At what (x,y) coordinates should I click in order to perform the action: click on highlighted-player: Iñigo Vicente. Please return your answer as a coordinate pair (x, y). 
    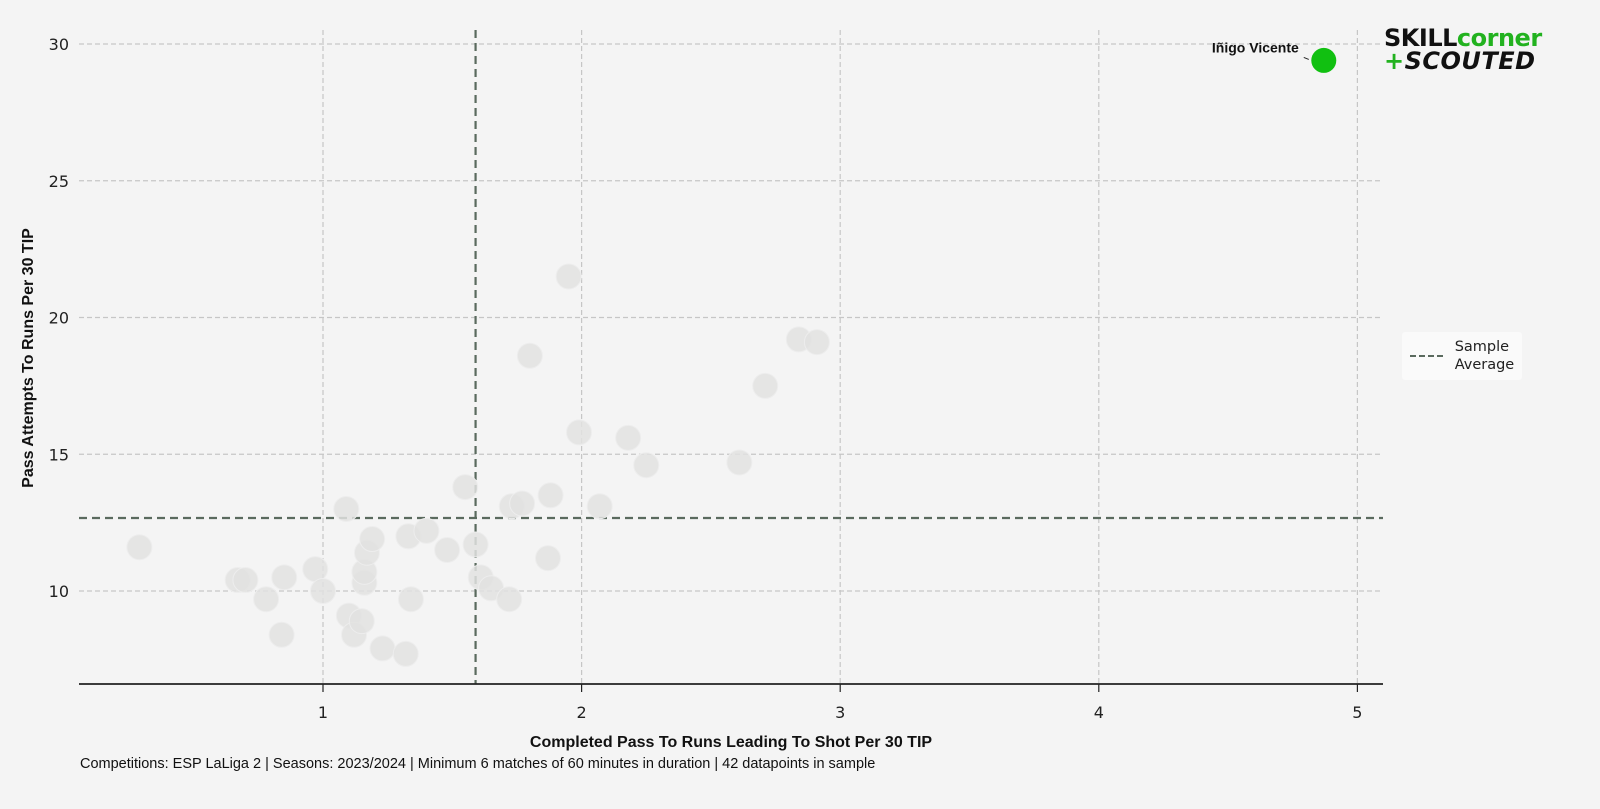
    Looking at the image, I should click on (1274, 56).